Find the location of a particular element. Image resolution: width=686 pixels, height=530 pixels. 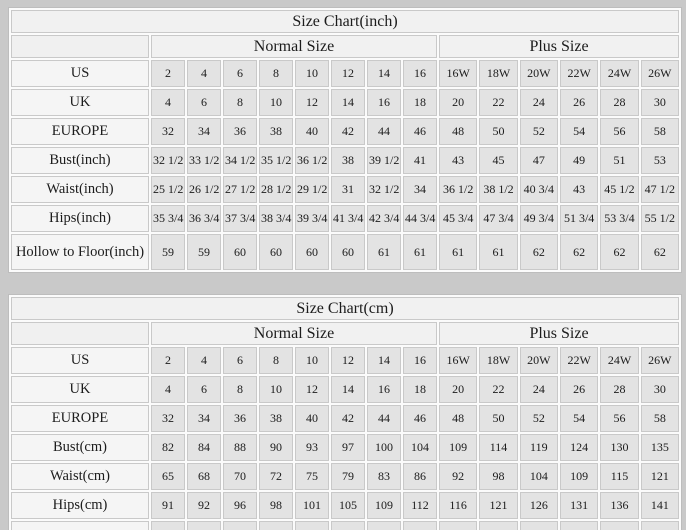

size-value-cell: 32 1/2 is located at coordinates (168, 160).